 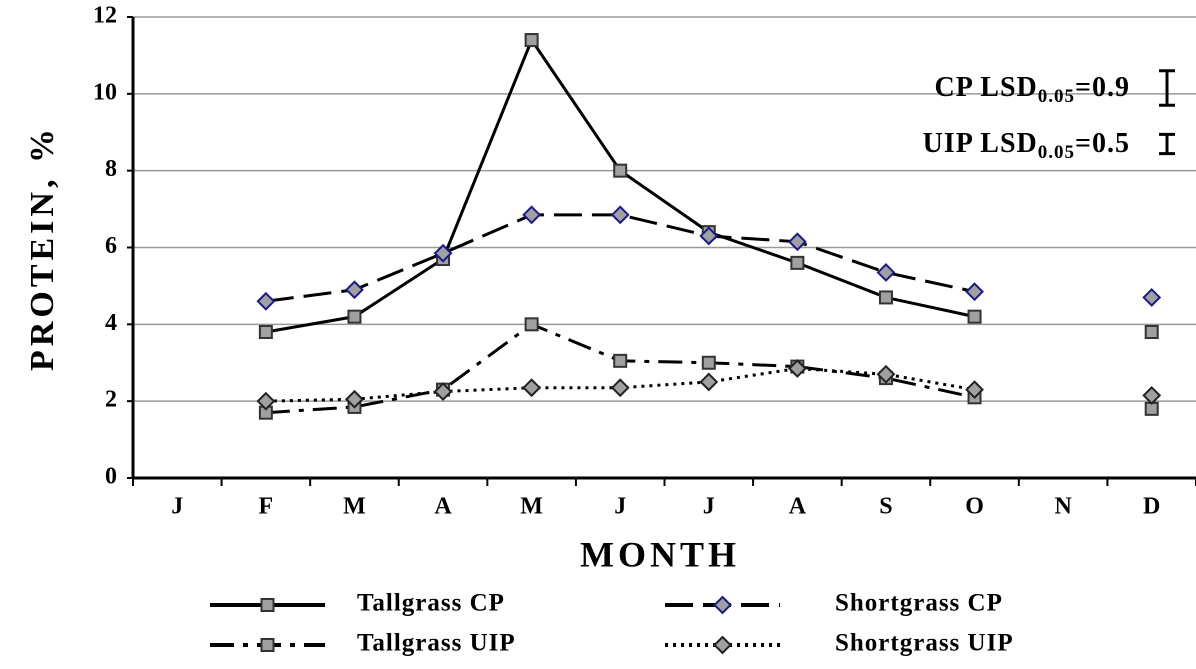 I want to click on lsd-label: CP LSD0.05=0.9, so click(x=1032, y=89).